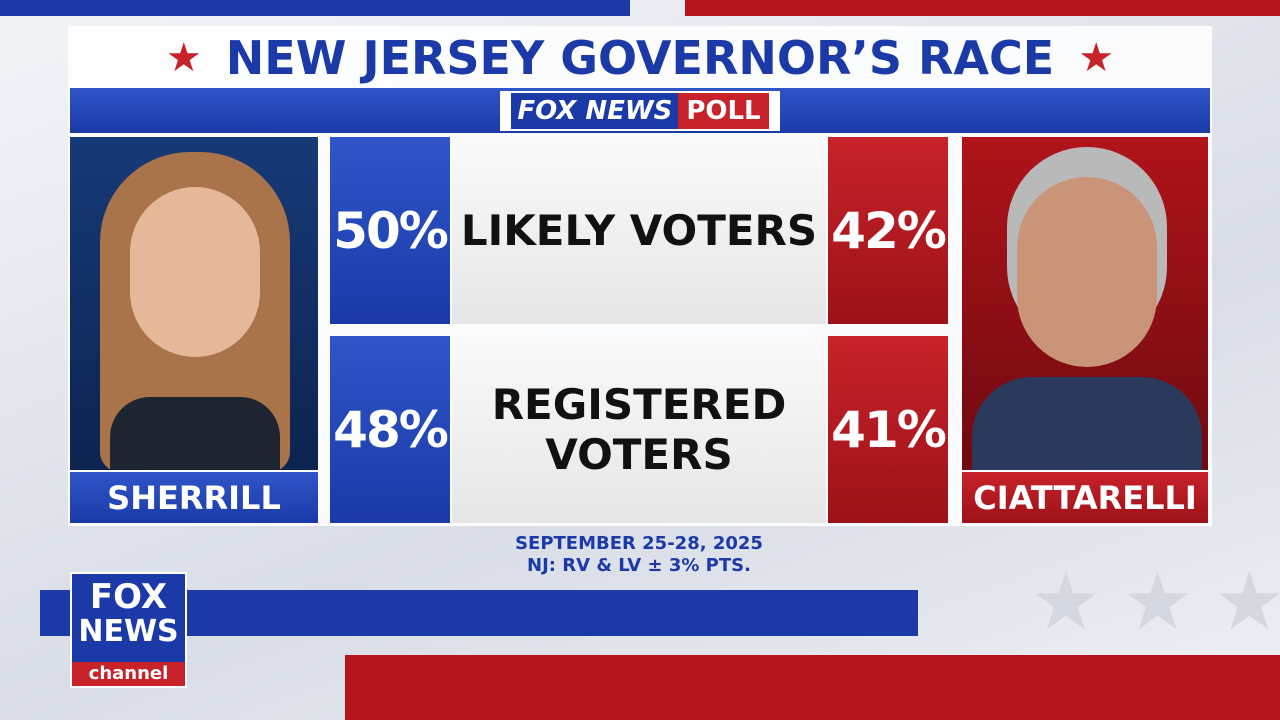 The image size is (1280, 720). What do you see at coordinates (639, 543) in the screenshot?
I see `footer-line: SEPTEMBER 25-28, 2025` at bounding box center [639, 543].